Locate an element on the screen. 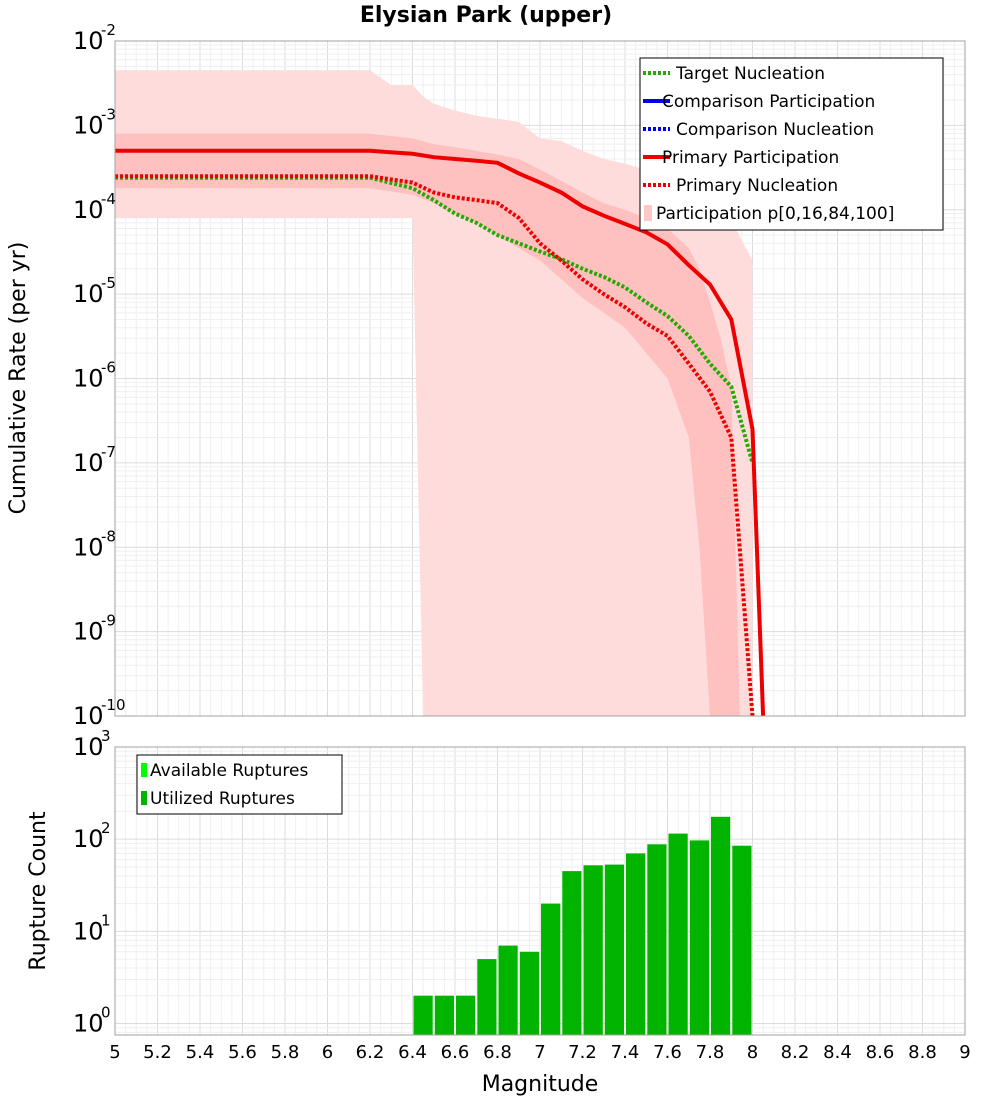 The image size is (1000, 1100). y-tick-exp: -9 is located at coordinates (108, 621).